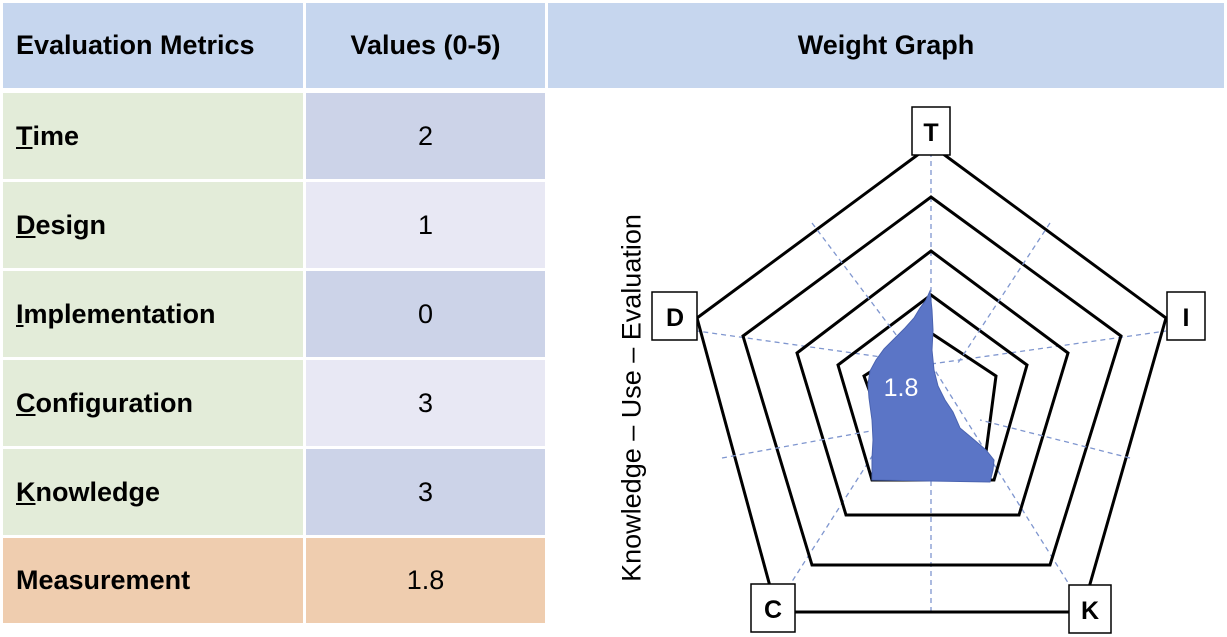 The width and height of the screenshot is (1227, 637). What do you see at coordinates (425, 403) in the screenshot?
I see `value-configuration: 3` at bounding box center [425, 403].